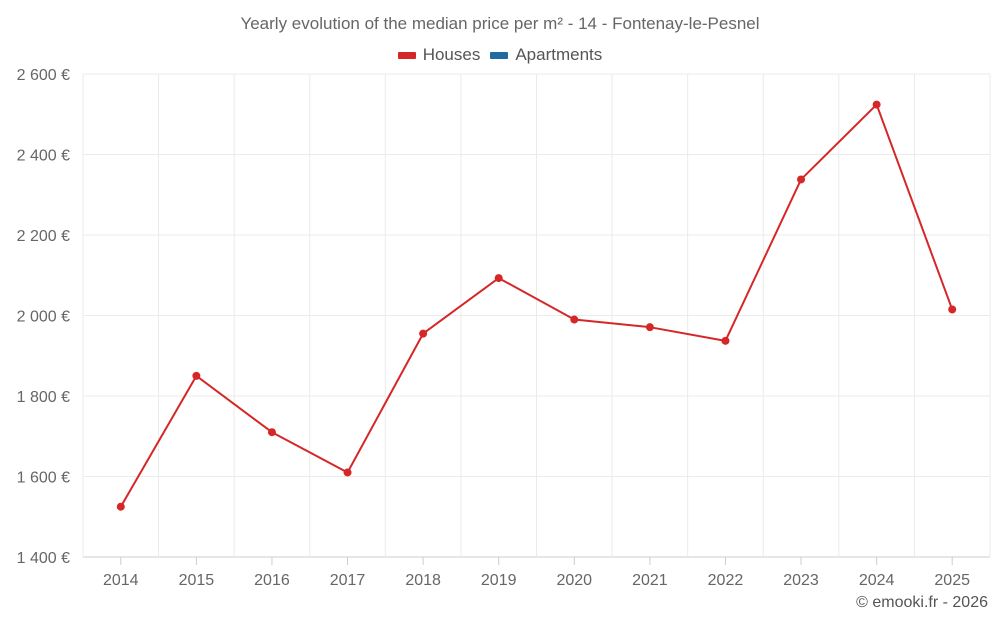  What do you see at coordinates (43, 156) in the screenshot?
I see `y-tick-label: 2 400 €` at bounding box center [43, 156].